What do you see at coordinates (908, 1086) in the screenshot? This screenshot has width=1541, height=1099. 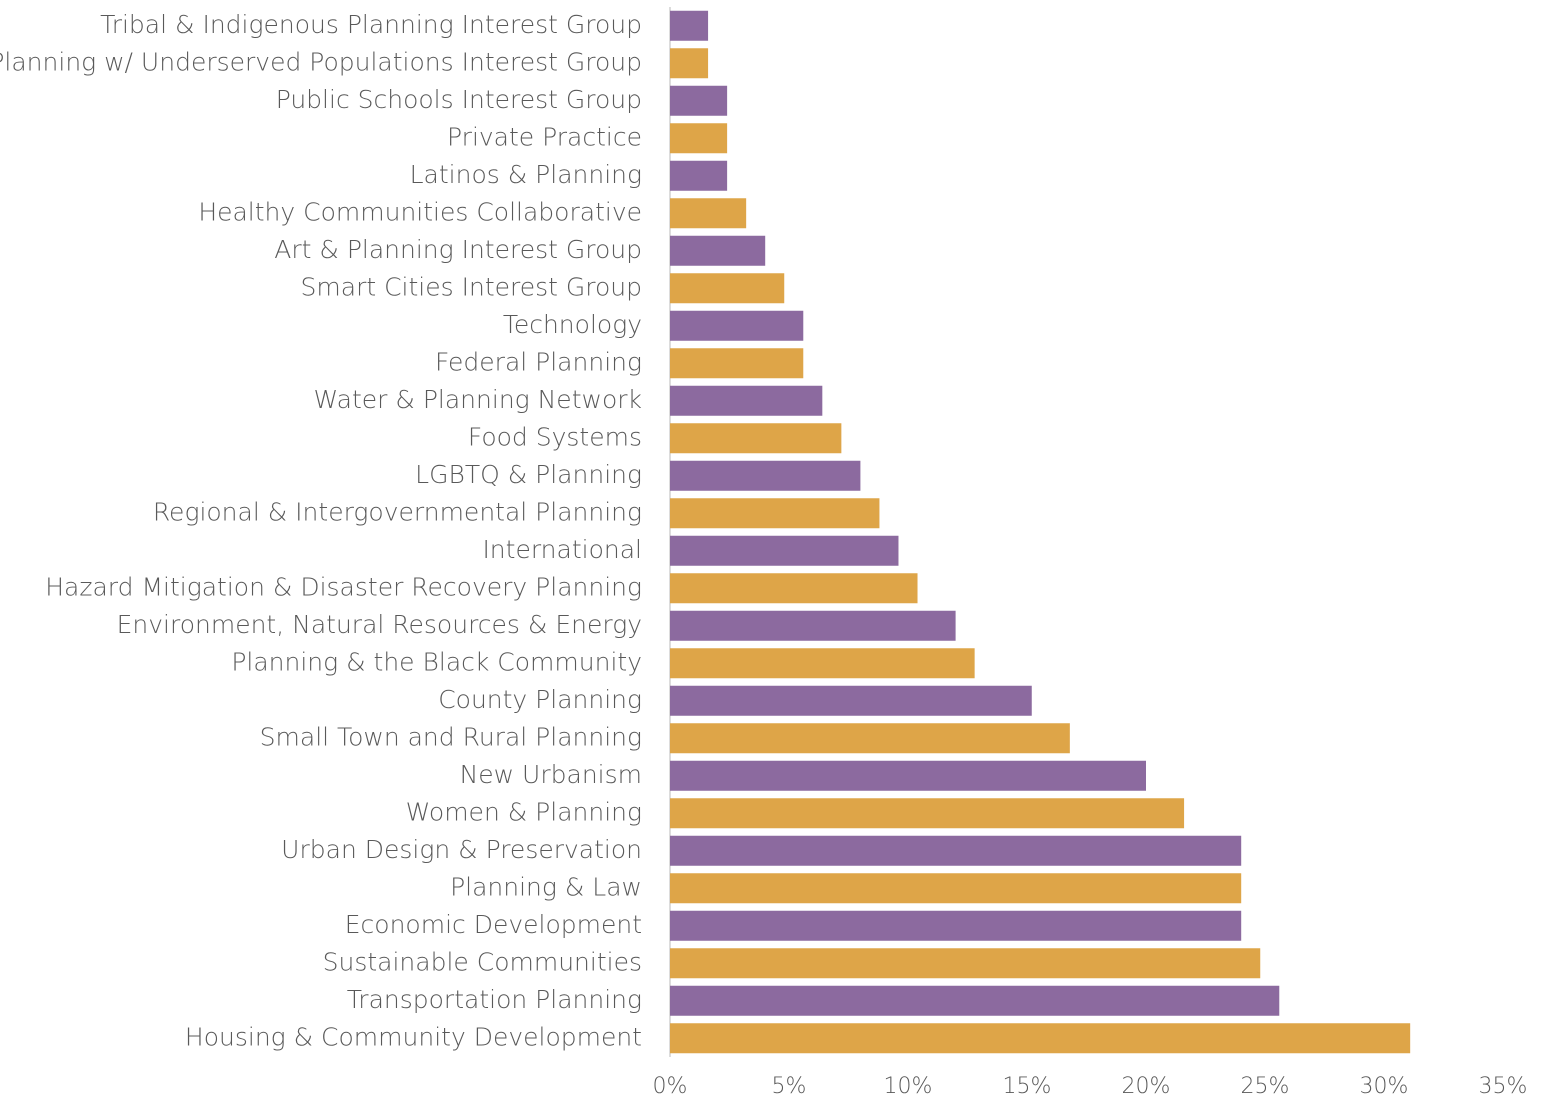 I see `x-tick-label: 10%` at bounding box center [908, 1086].